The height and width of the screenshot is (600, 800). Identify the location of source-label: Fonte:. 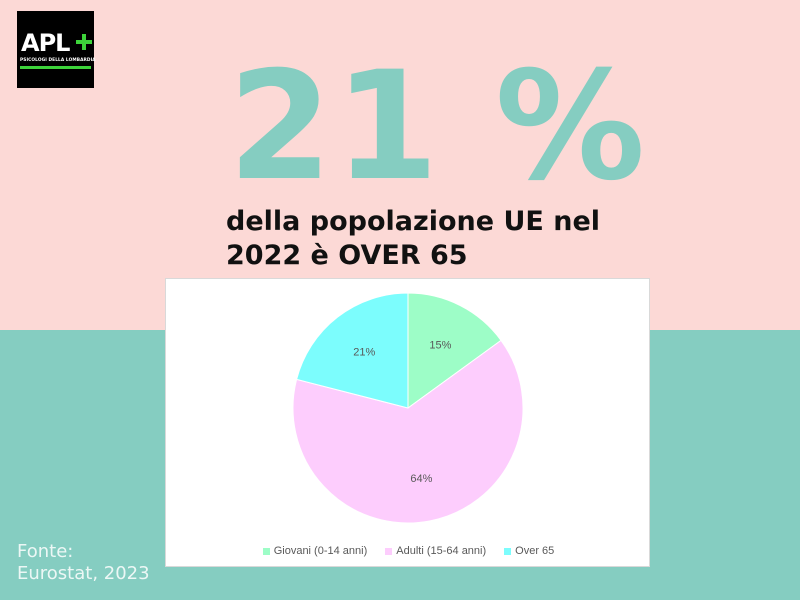
(45, 551).